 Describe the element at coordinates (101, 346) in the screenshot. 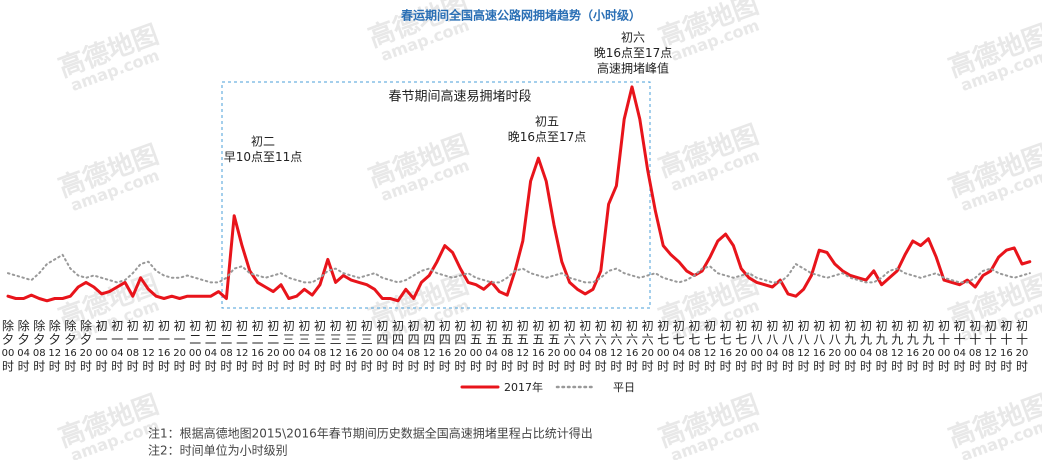

I see `x-tick-label: 初一 00 时` at that location.